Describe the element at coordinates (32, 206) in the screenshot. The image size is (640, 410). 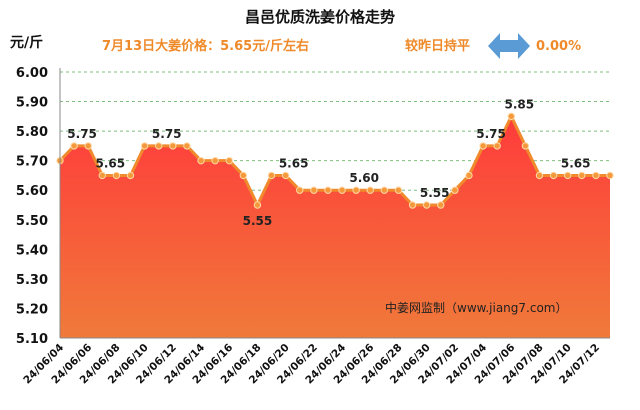
I see `y-axis-ticks: 5.10 5.20 5.30 5.40 5.50 5.60 5.70 5.80 5.90 6.00` at that location.